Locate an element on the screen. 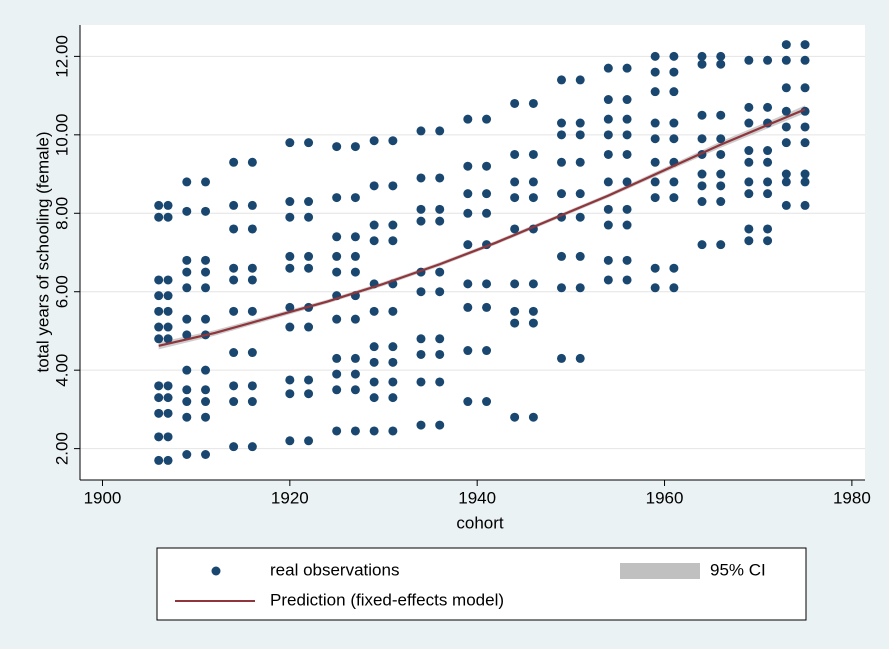 The width and height of the screenshot is (889, 649). legend-label: real observations is located at coordinates (334, 569).